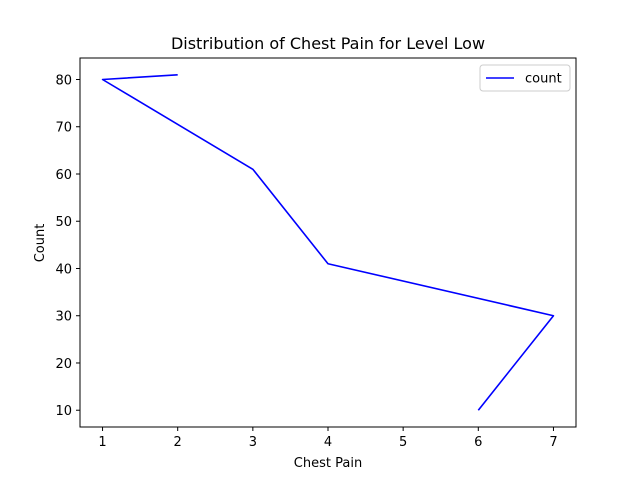 This screenshot has height=480, width=640. I want to click on x-axis-label: Chest Pain, so click(328, 463).